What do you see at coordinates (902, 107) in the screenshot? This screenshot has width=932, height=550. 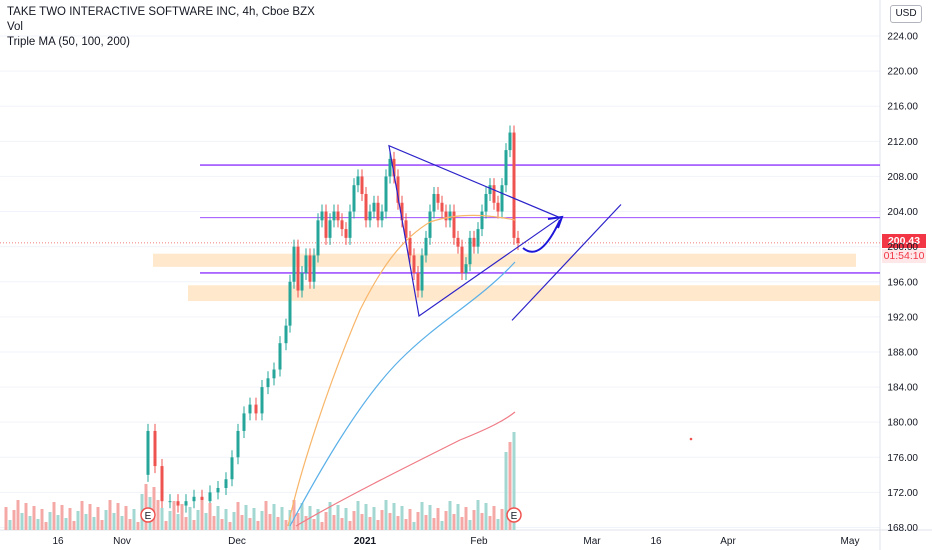 I see `y-tick-label: 216.00` at bounding box center [902, 107].